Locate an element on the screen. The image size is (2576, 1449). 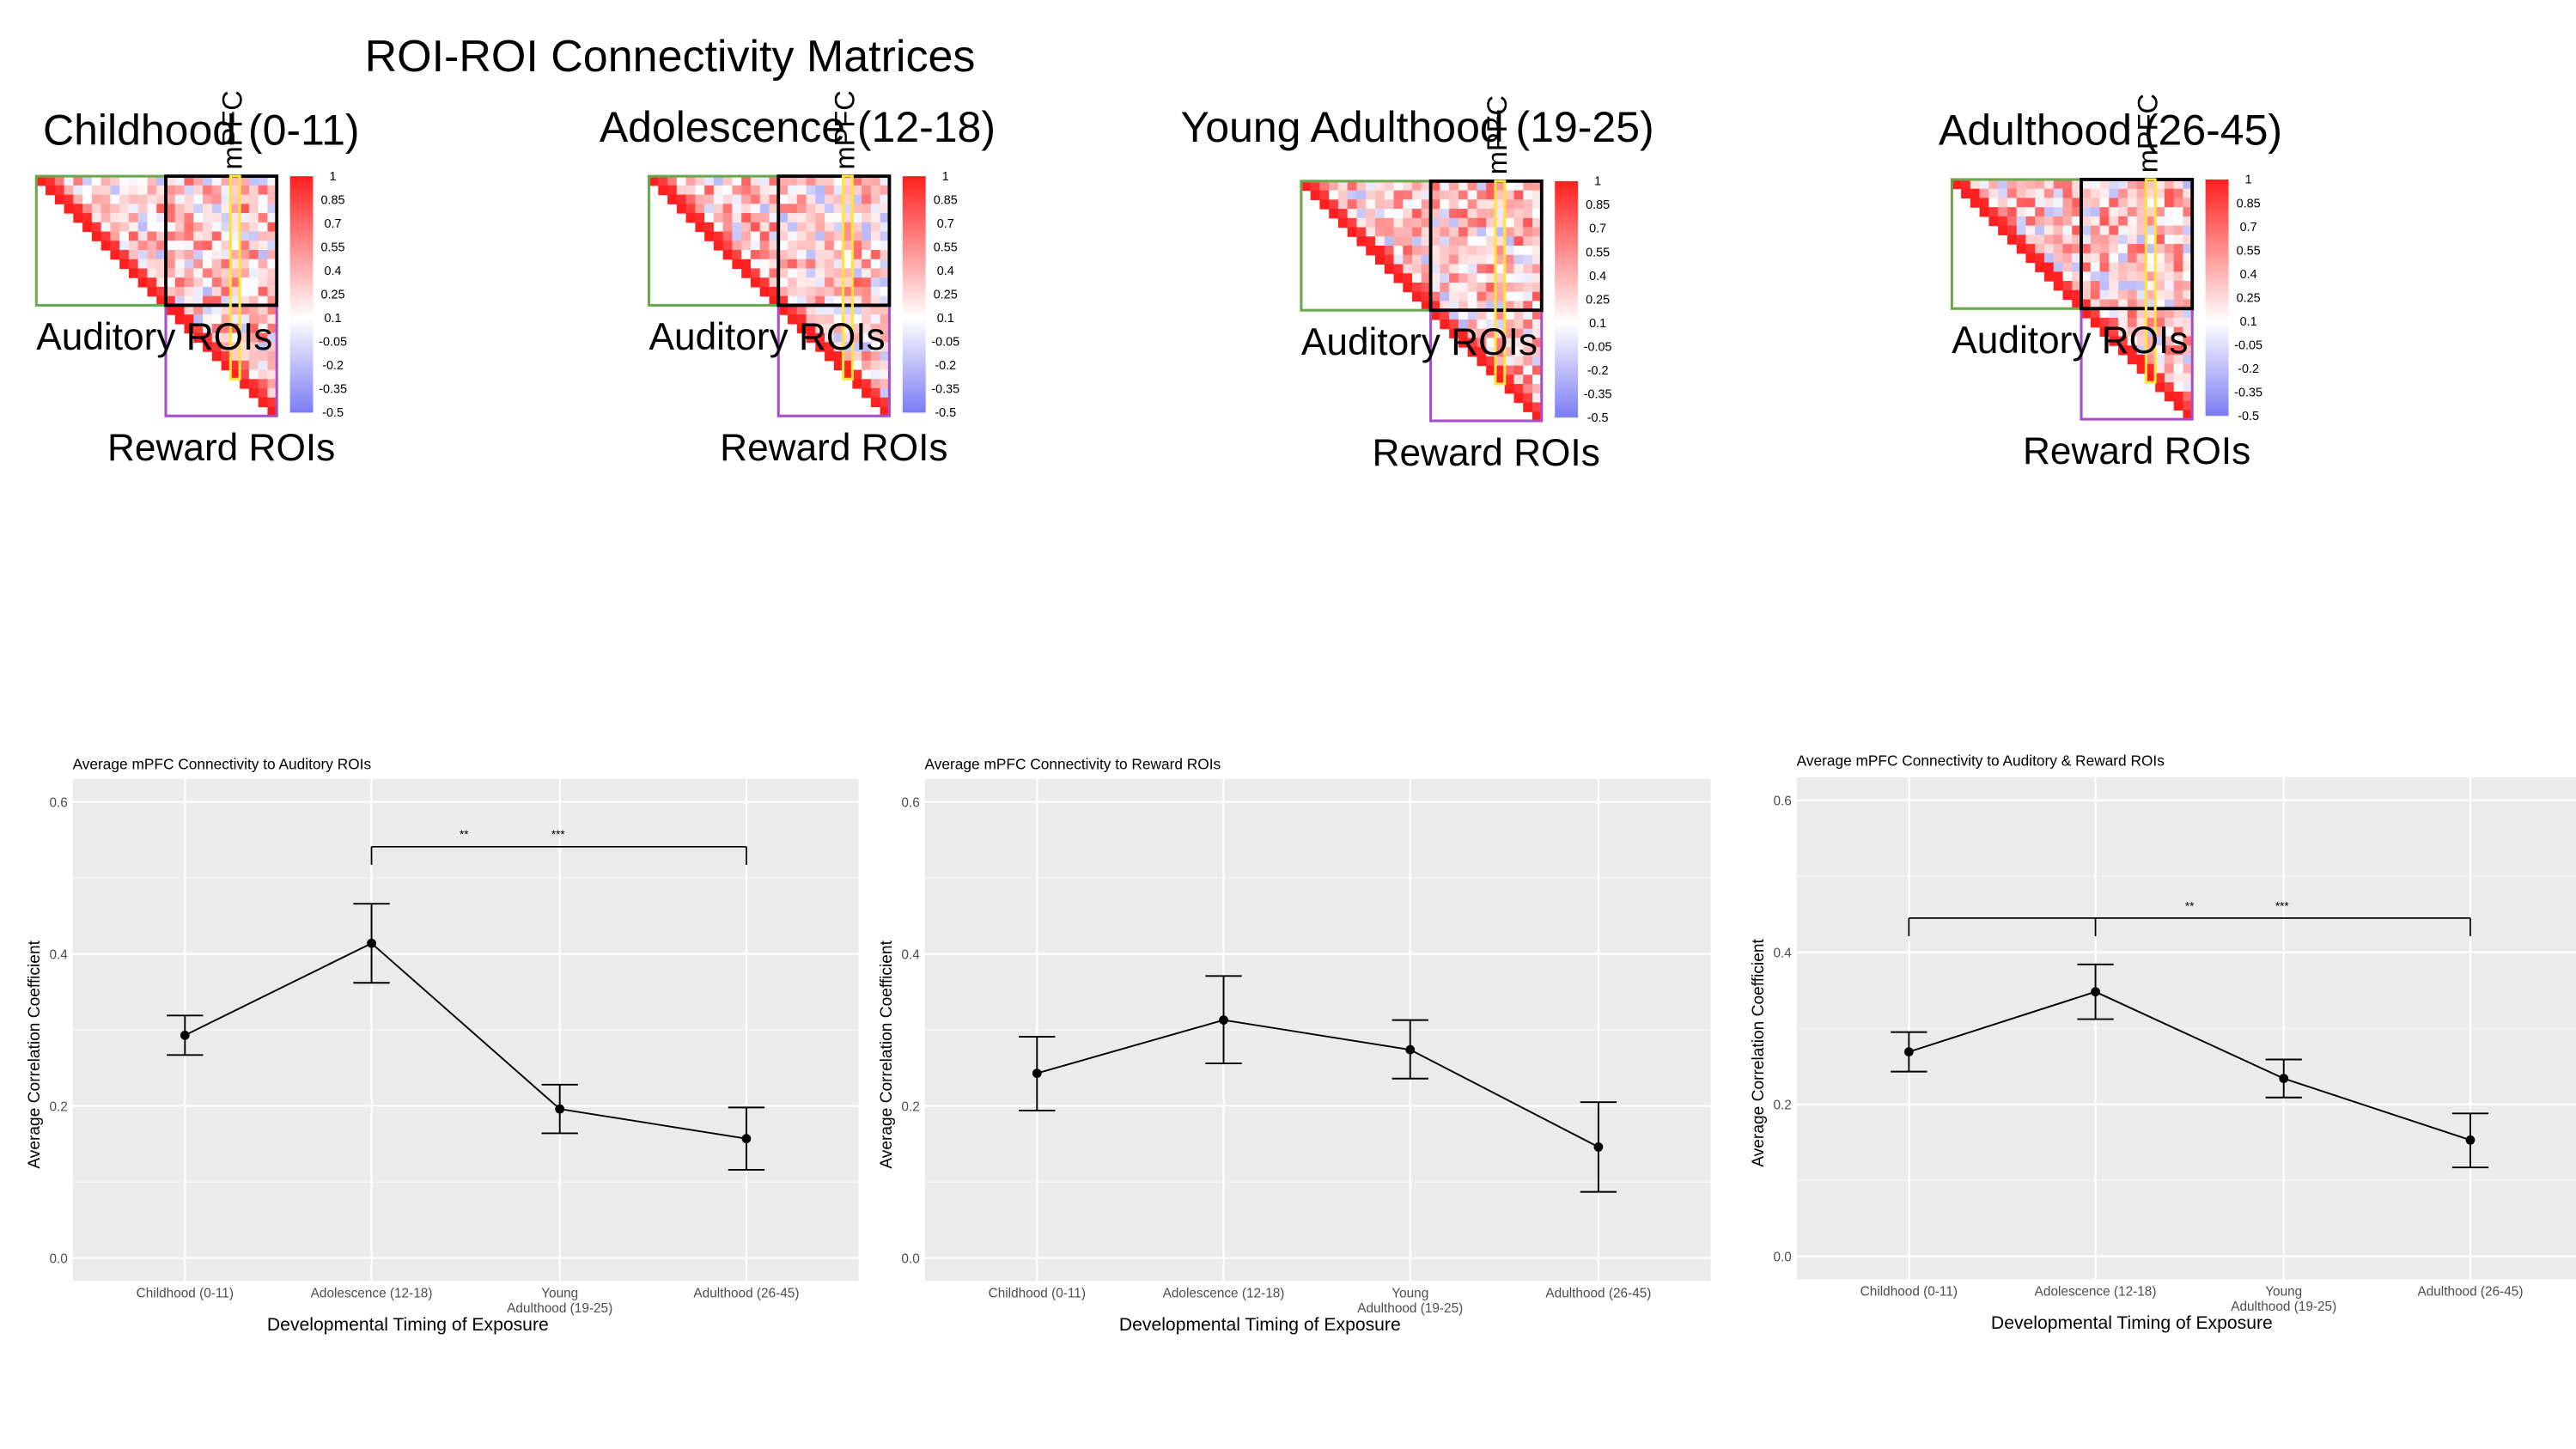
x-tick-label: Adulthood (26-45) is located at coordinates (746, 1294).